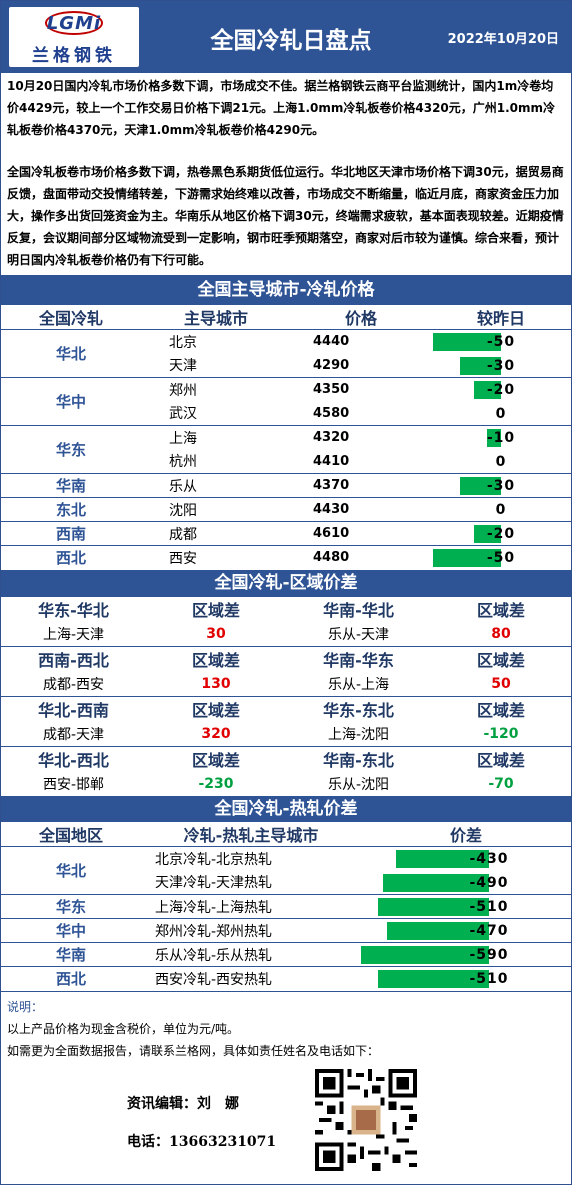 Image resolution: width=572 pixels, height=1185 pixels. I want to click on section-title-cold-hot-diff: 全国冷轧-热轧价差, so click(286, 809).